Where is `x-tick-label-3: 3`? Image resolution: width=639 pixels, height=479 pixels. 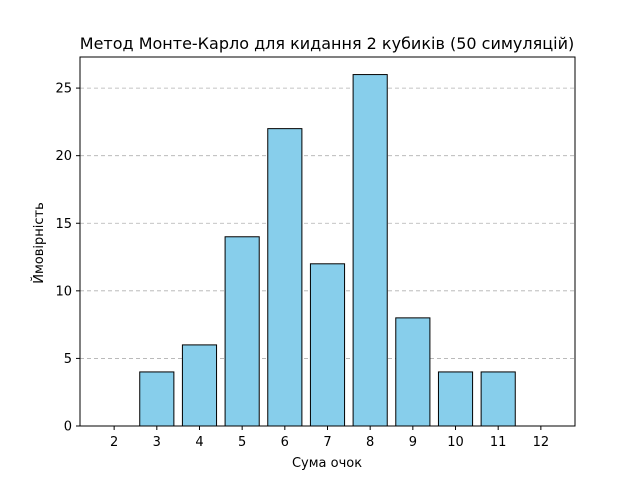
x-tick-label-3: 3 is located at coordinates (157, 442).